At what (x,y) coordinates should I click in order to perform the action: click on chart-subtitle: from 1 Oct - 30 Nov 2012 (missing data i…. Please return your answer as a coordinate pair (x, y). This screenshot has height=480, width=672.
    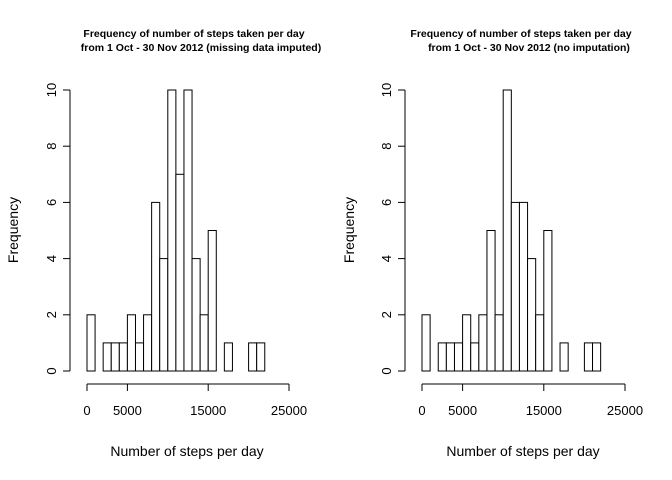
    Looking at the image, I should click on (201, 48).